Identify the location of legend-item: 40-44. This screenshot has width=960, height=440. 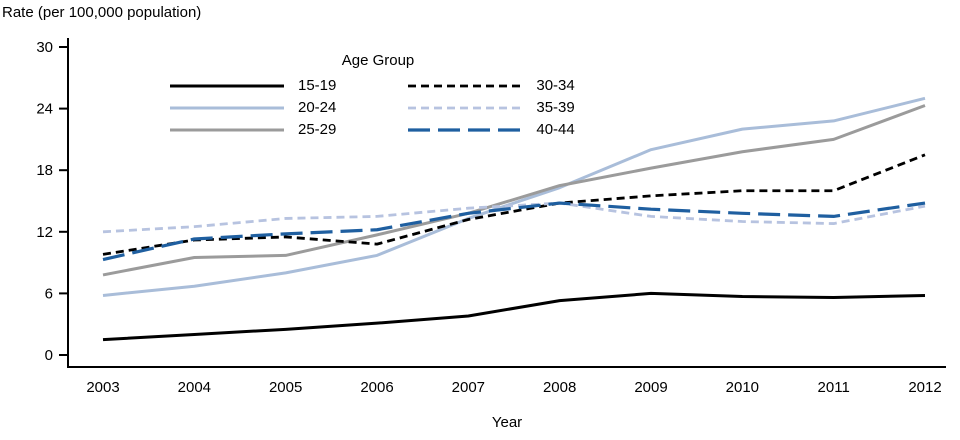
(490, 130).